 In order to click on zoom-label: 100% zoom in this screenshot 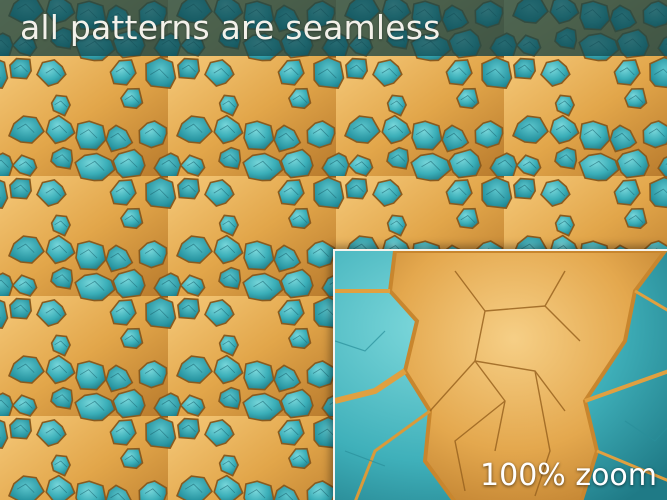, I will do `click(568, 475)`.